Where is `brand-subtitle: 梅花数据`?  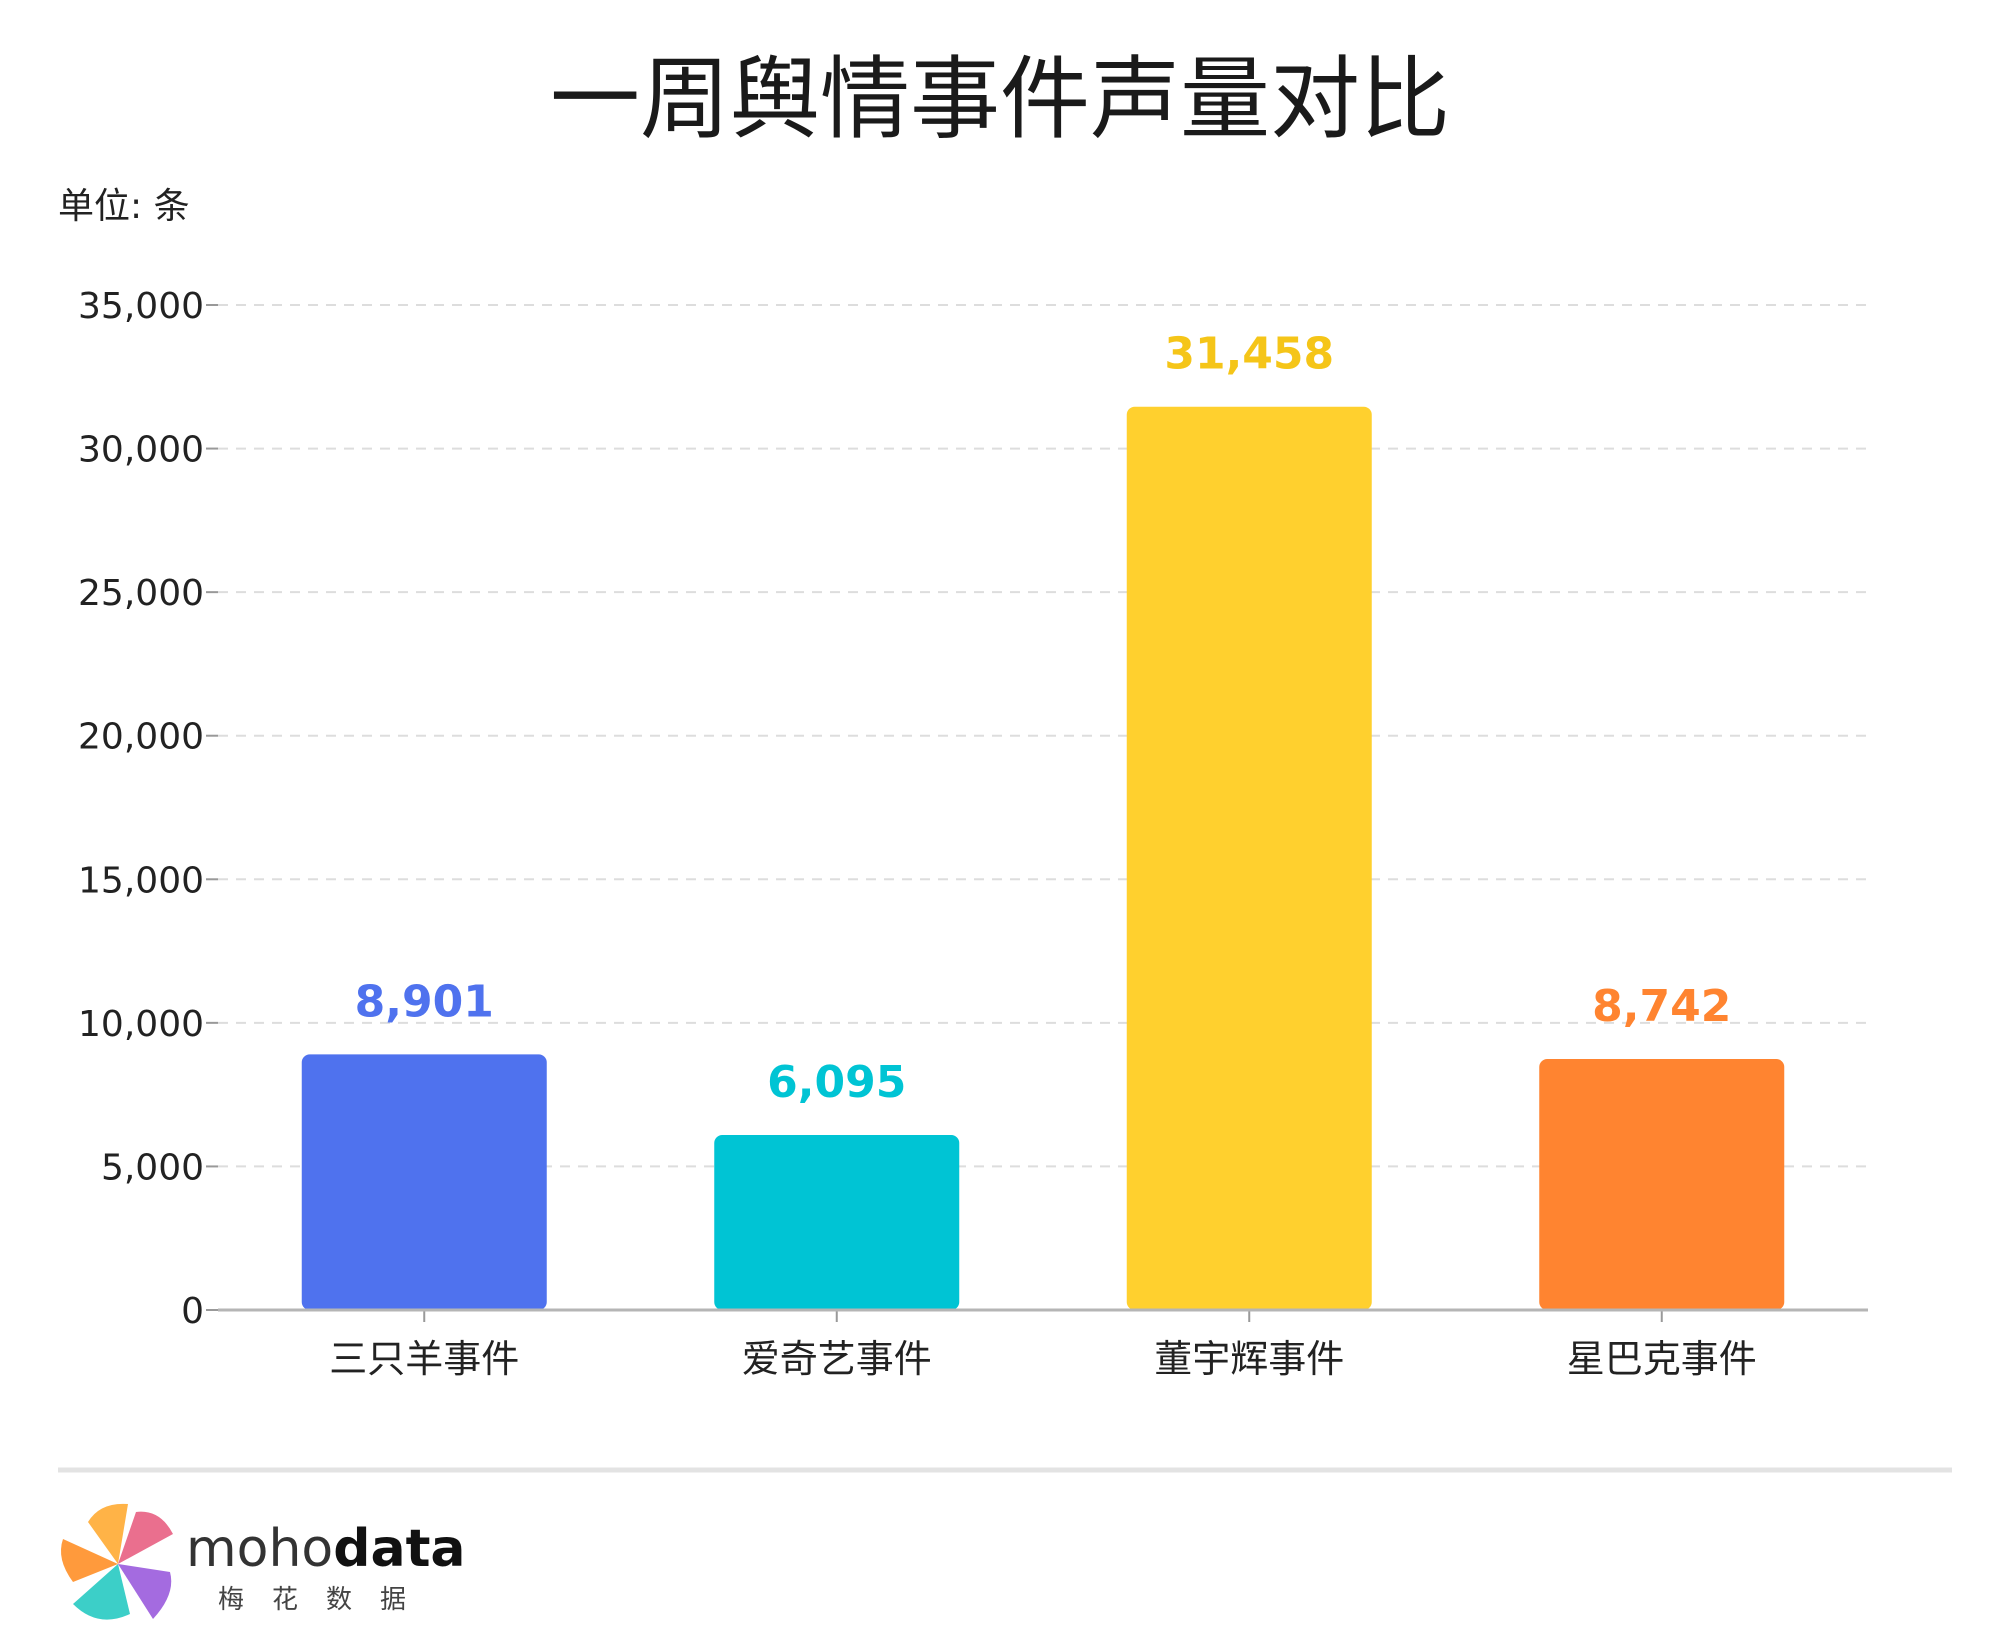 brand-subtitle: 梅花数据 is located at coordinates (326, 1600).